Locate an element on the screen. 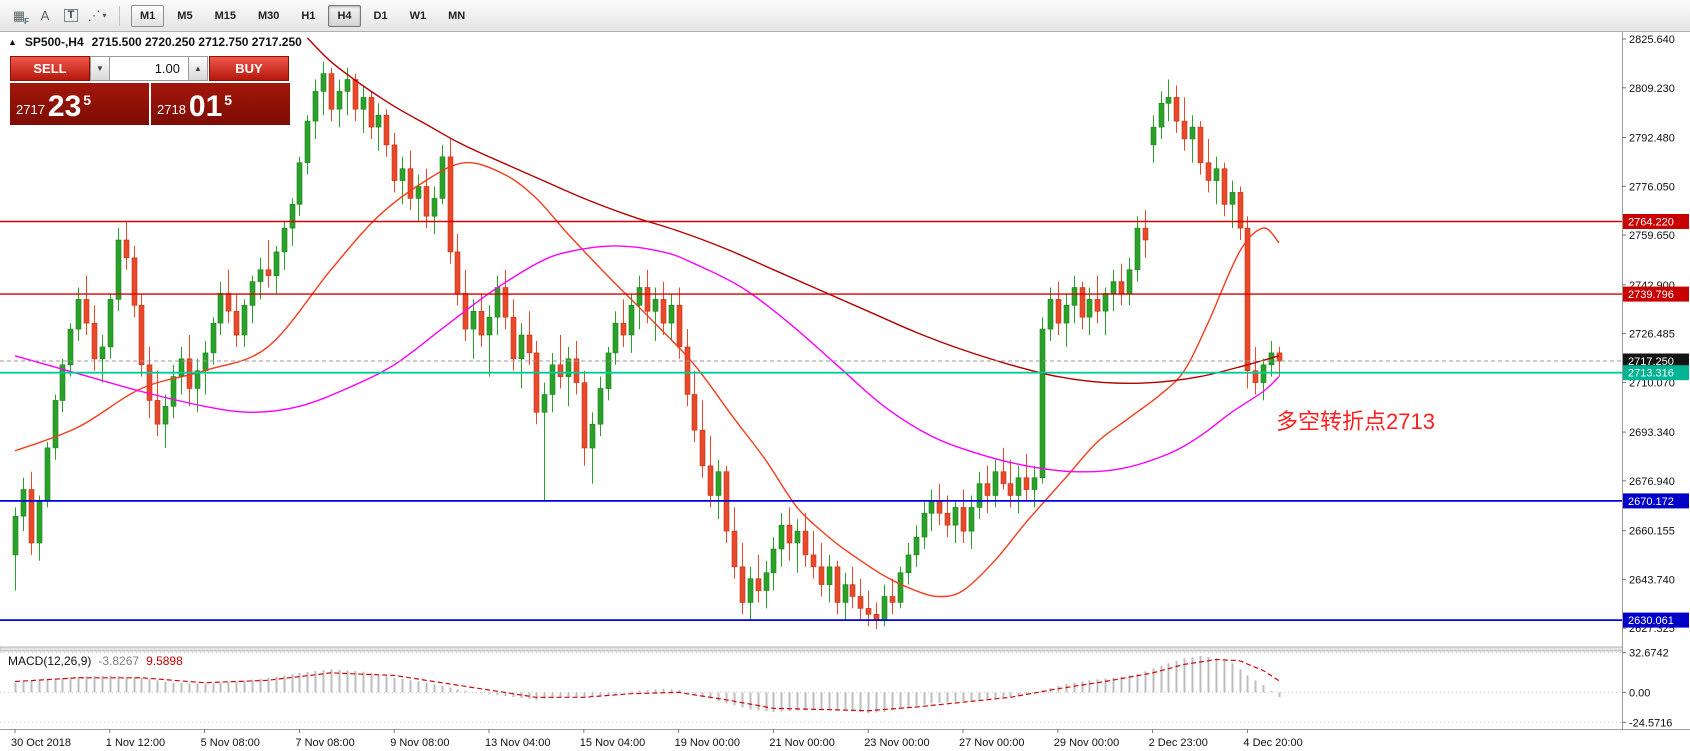 The width and height of the screenshot is (1690, 751). text-tool-button: T is located at coordinates (71, 16).